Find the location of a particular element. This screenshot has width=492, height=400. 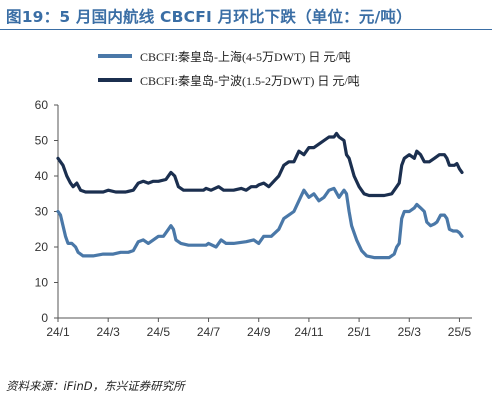

x-tick-label: 24/1 is located at coordinates (58, 332).